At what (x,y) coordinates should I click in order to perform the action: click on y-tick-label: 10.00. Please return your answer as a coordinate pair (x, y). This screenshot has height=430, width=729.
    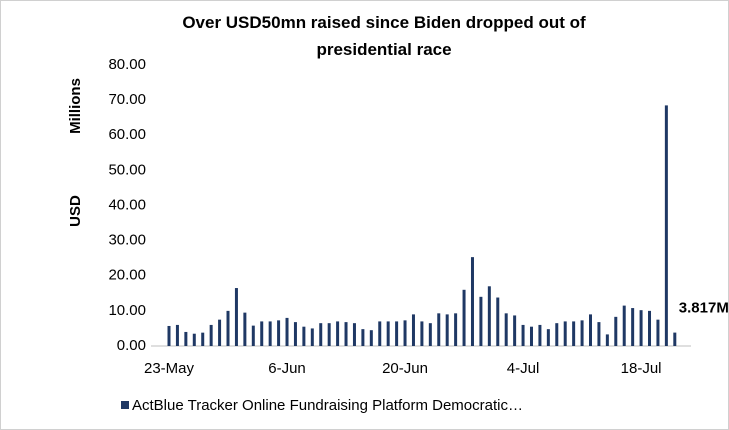
    Looking at the image, I should click on (127, 310).